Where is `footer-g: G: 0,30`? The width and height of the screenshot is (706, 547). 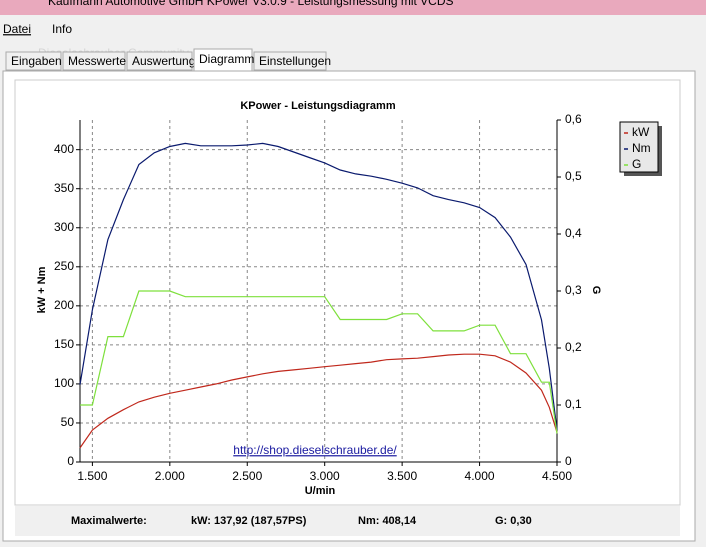
footer-g: G: 0,30 is located at coordinates (513, 521).